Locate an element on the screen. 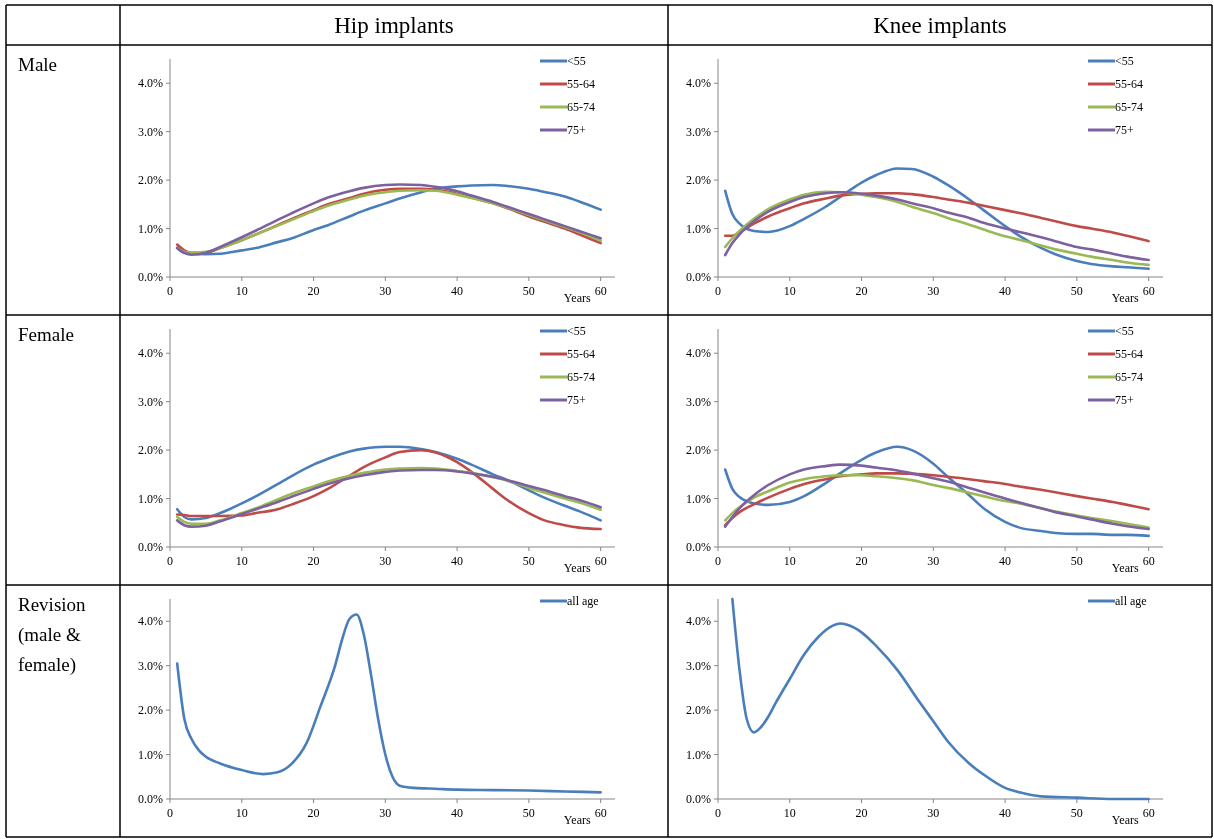 This screenshot has height=839, width=1214. y-axis-title: Female is located at coordinates (46, 334).